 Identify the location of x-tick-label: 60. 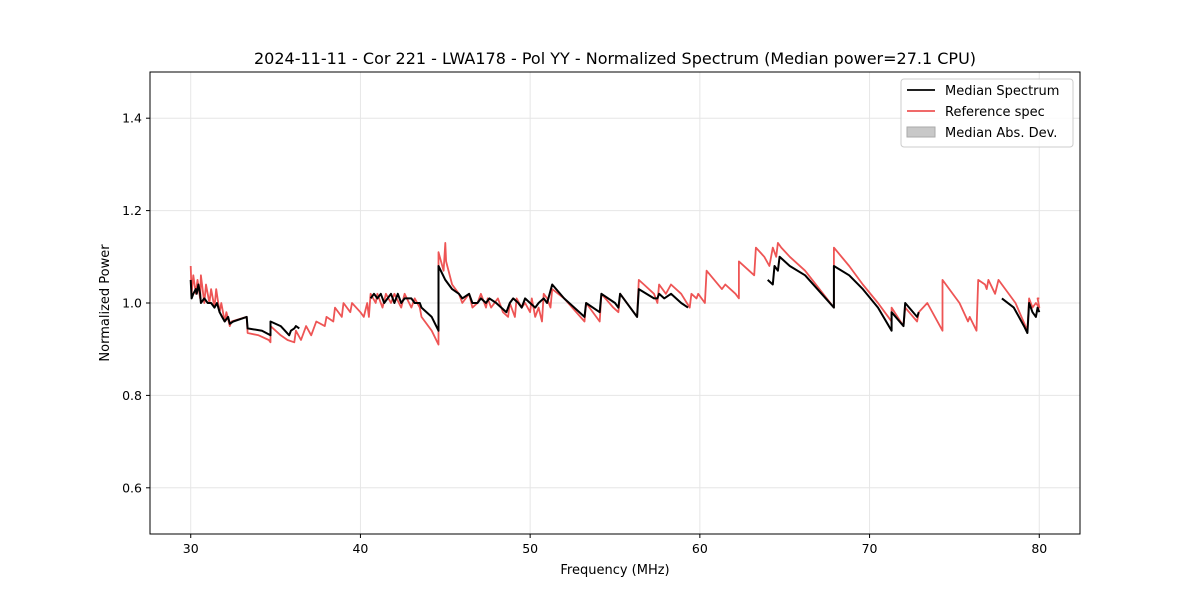
(700, 548).